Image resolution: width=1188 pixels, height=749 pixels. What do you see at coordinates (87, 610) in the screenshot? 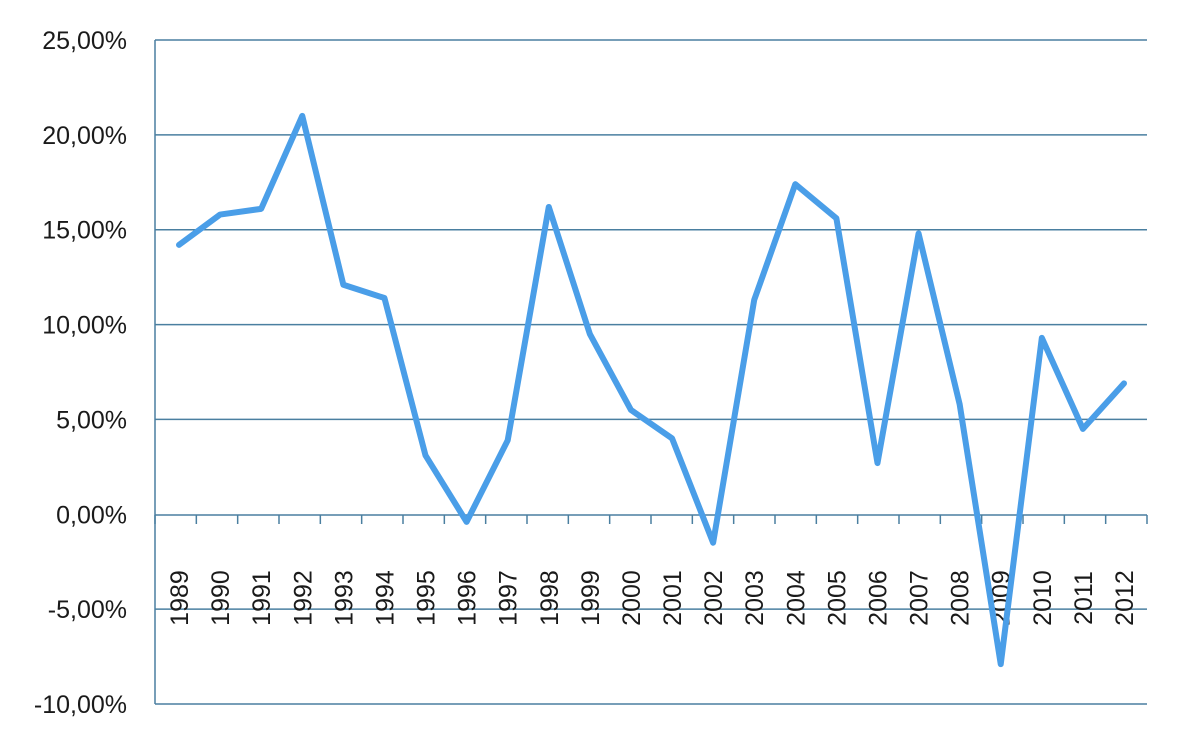
I see `y-tick-label: -5,00%` at bounding box center [87, 610].